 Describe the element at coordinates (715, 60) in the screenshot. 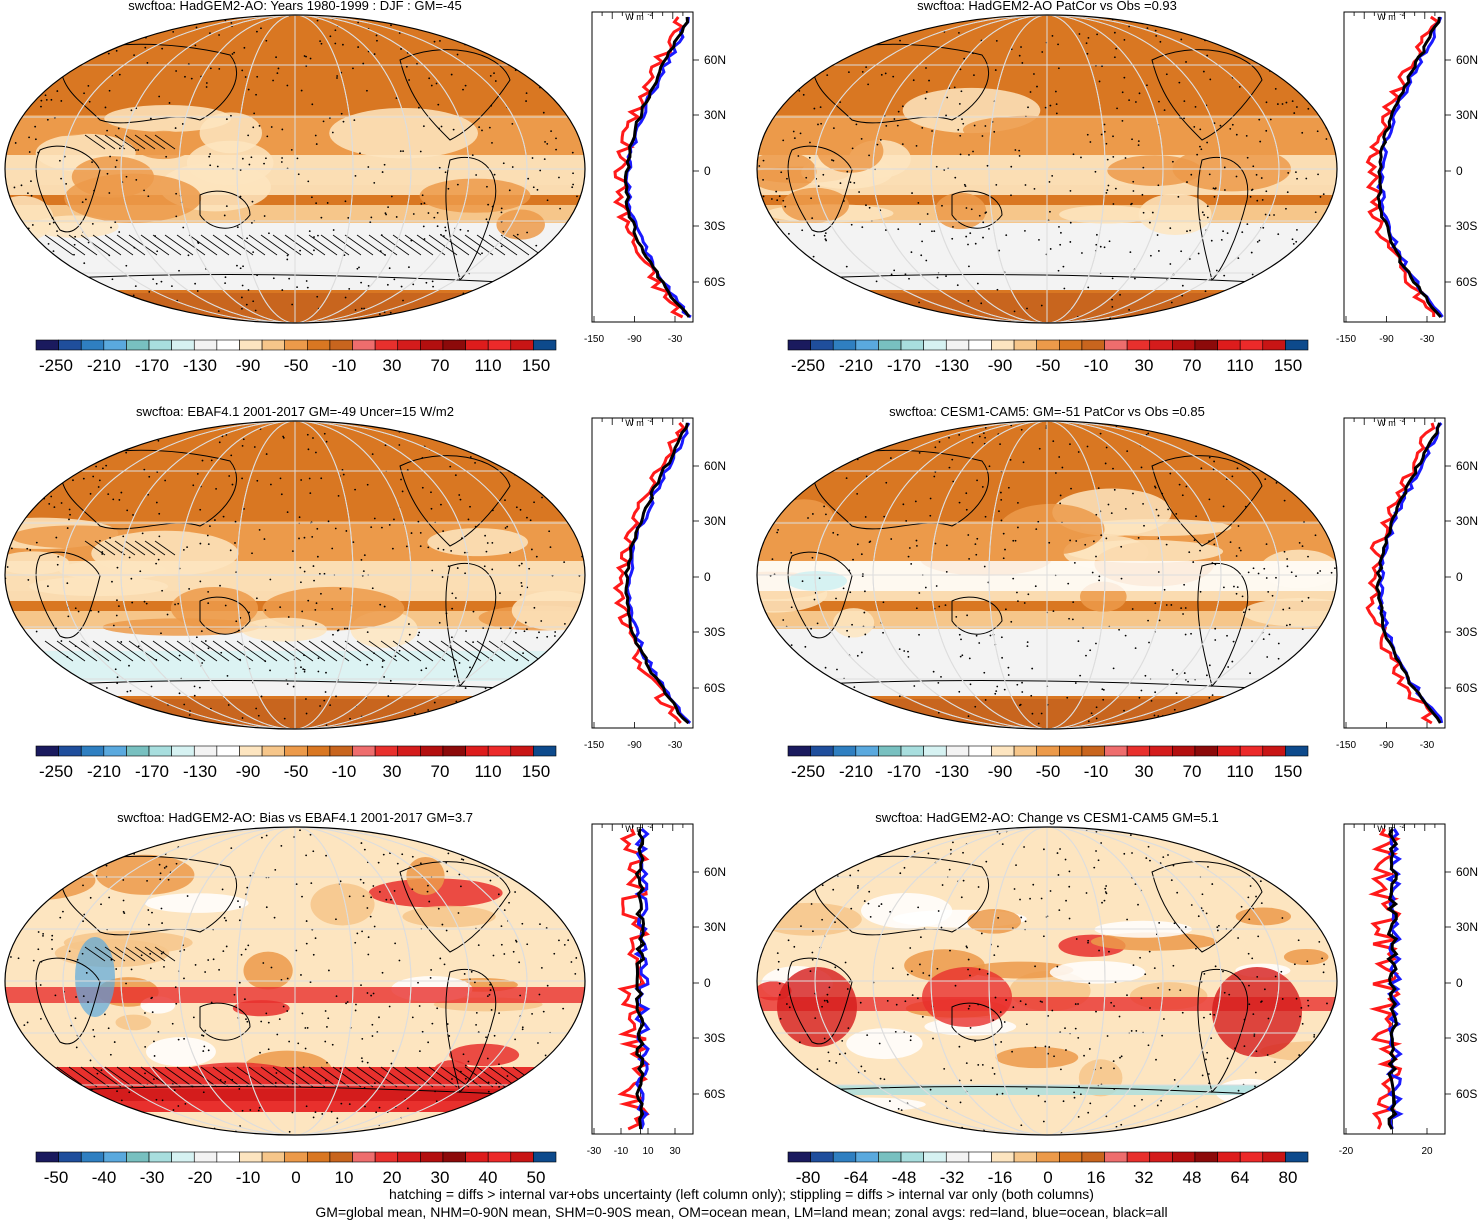

I see `latitude-label: 60N` at that location.